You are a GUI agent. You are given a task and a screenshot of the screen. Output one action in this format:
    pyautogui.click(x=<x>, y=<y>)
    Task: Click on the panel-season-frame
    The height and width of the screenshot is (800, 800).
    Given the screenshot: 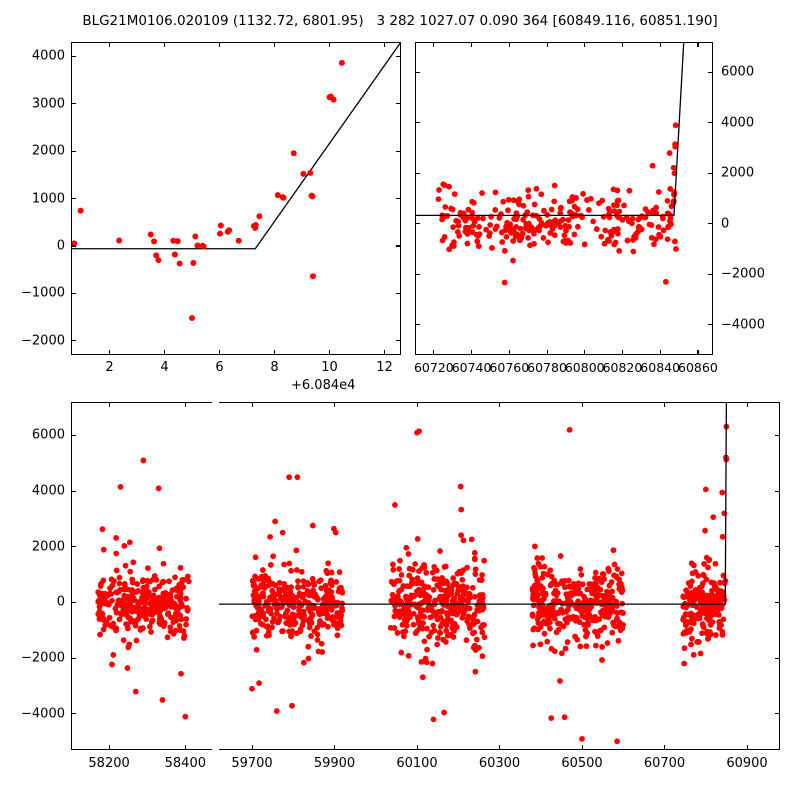 What is the action you would take?
    pyautogui.click(x=564, y=198)
    